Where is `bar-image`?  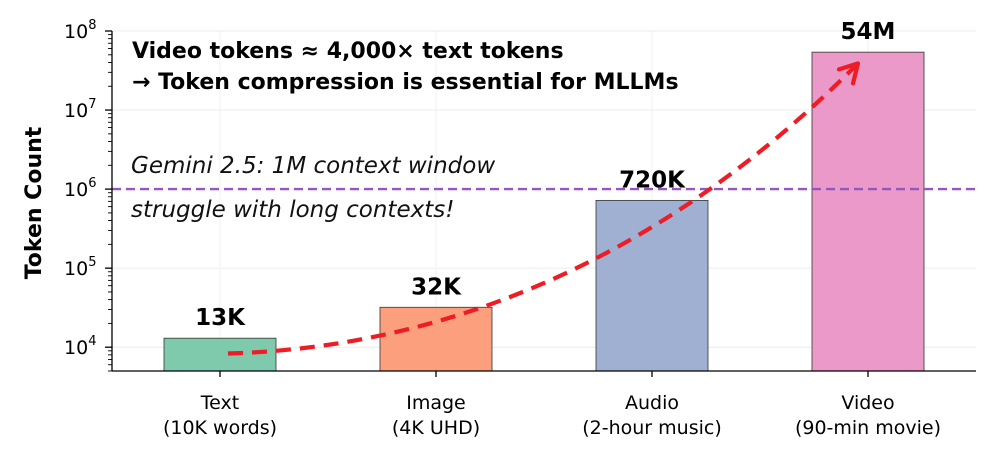 bar-image is located at coordinates (436, 339).